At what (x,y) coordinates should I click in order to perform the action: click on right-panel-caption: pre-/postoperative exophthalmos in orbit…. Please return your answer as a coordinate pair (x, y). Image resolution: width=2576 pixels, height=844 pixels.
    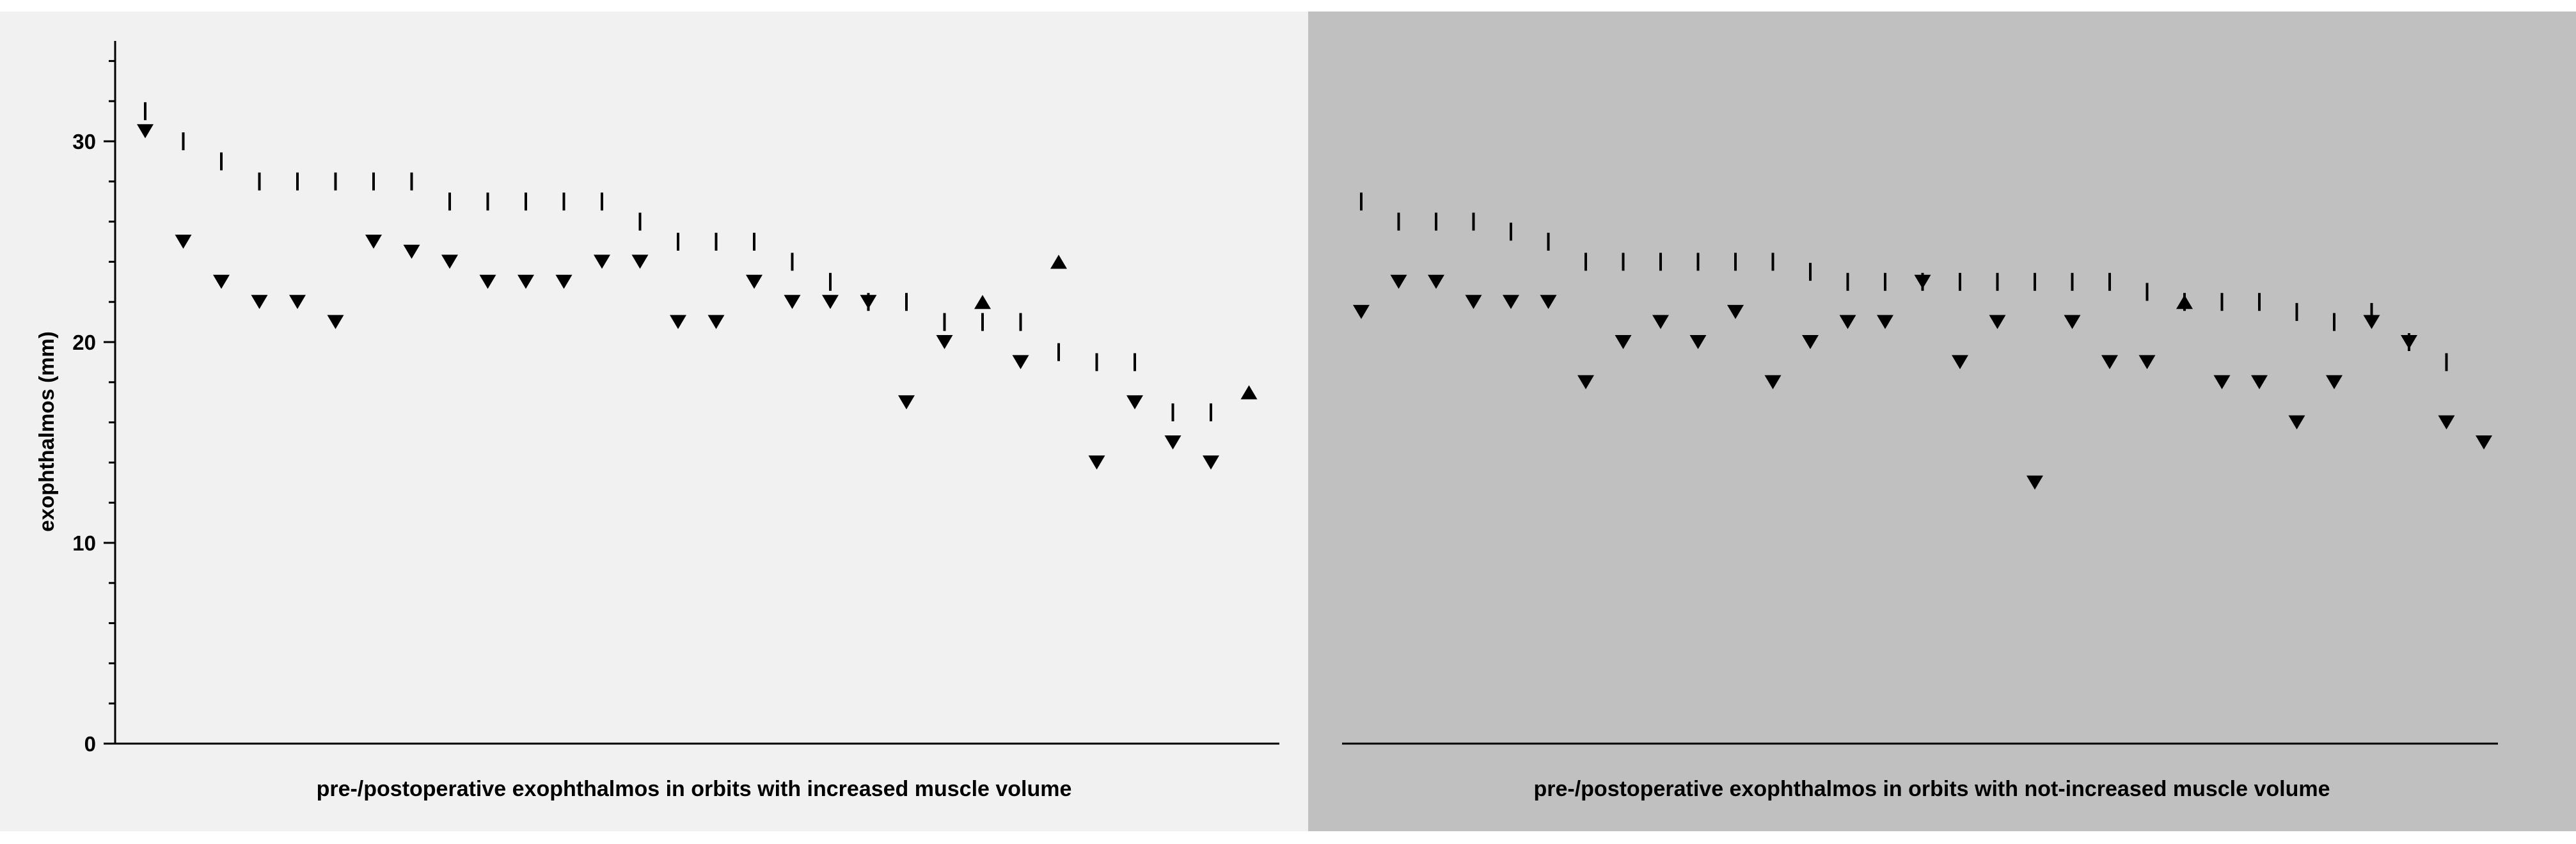
    Looking at the image, I should click on (1931, 789).